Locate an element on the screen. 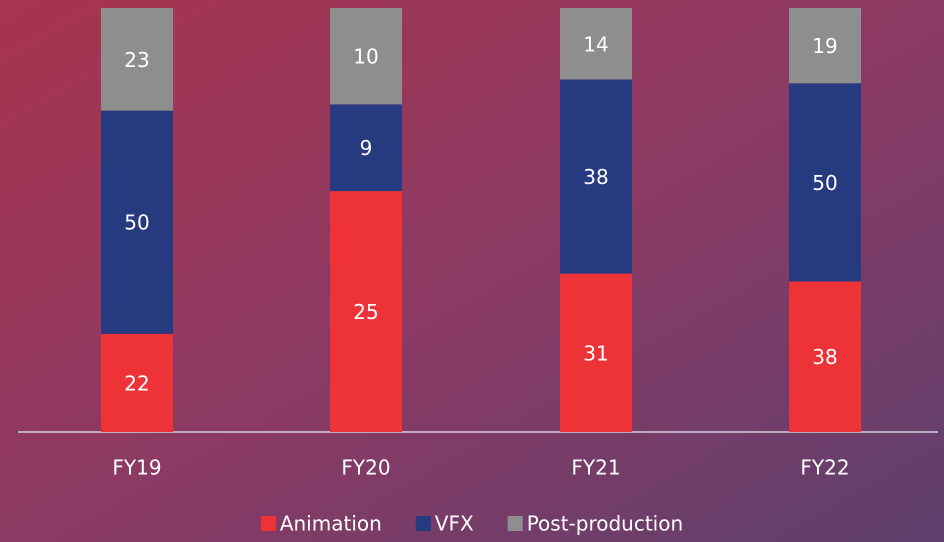 Image resolution: width=944 pixels, height=542 pixels. x-tick-label: FY20 is located at coordinates (365, 468).